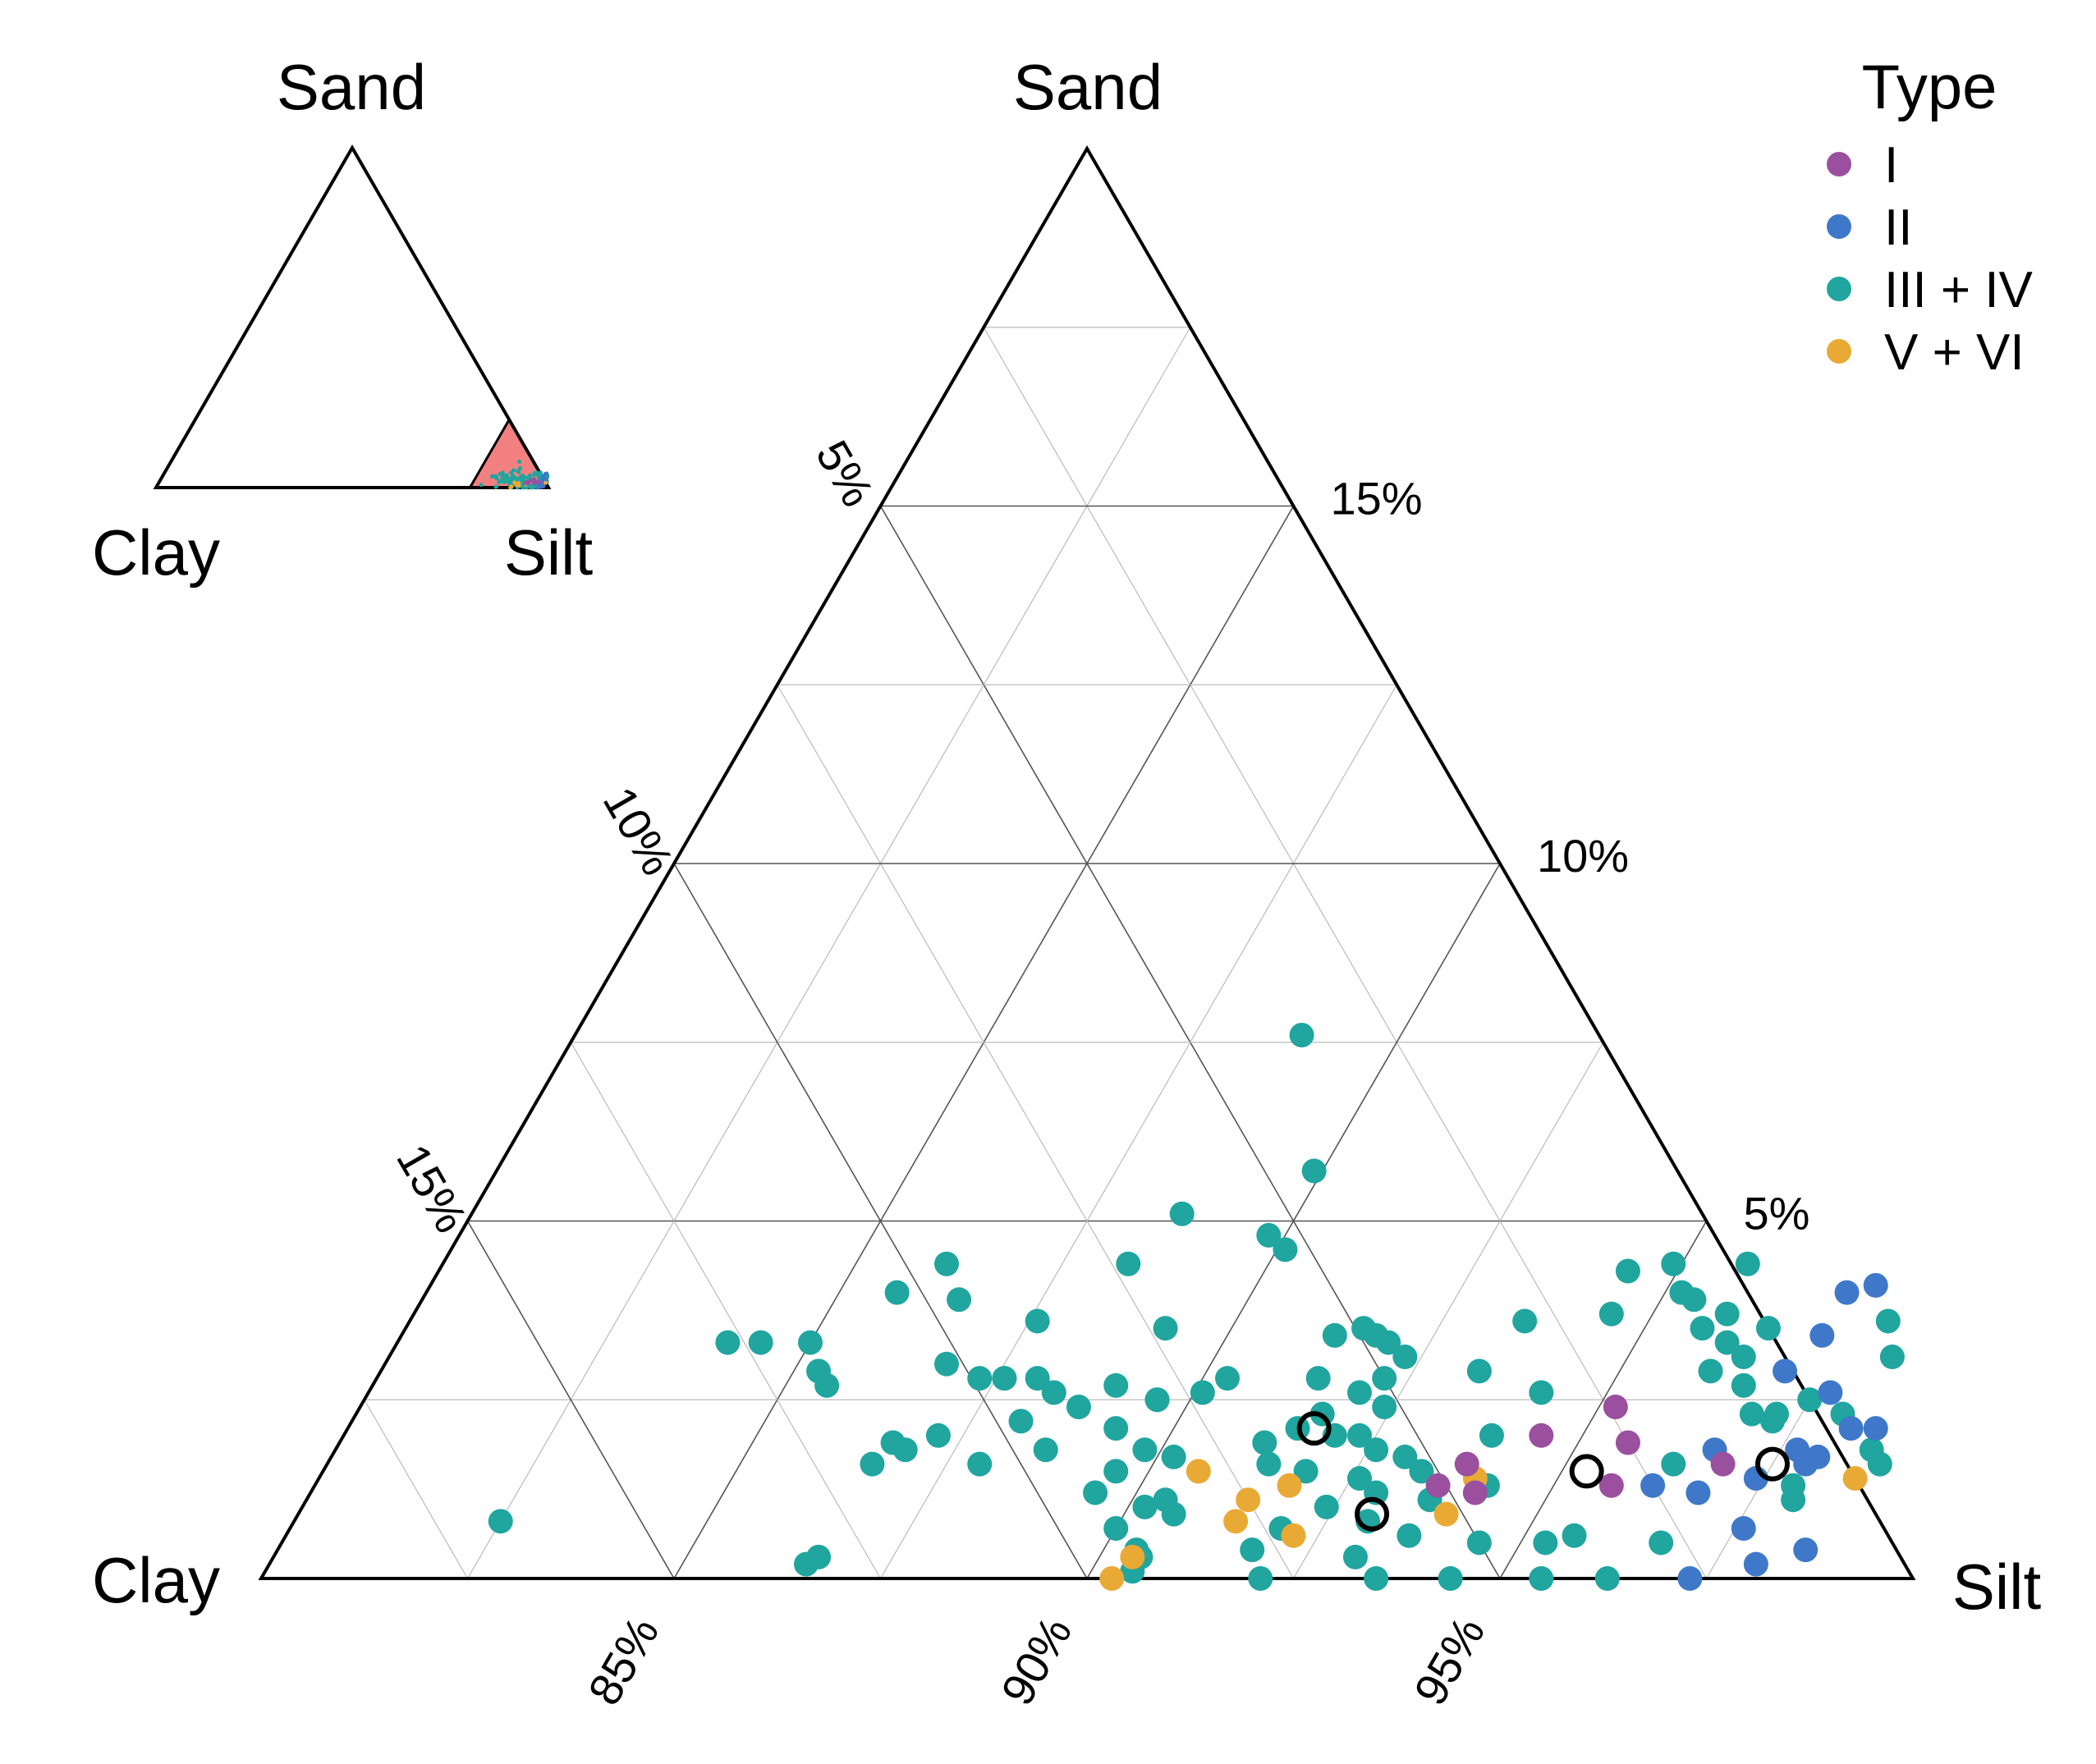  What do you see at coordinates (623, 1661) in the screenshot?
I see `tick-label-silt: 85%` at bounding box center [623, 1661].